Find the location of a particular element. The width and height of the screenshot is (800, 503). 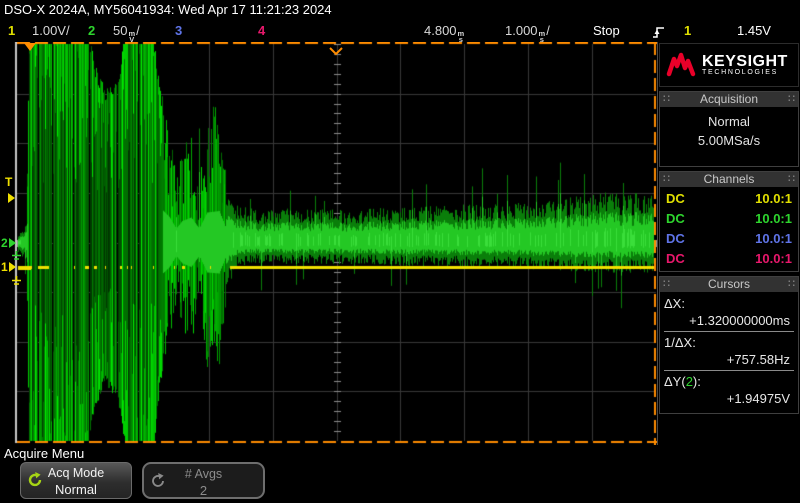

ch1-probe-ratio: 10.0:1 is located at coordinates (773, 198).